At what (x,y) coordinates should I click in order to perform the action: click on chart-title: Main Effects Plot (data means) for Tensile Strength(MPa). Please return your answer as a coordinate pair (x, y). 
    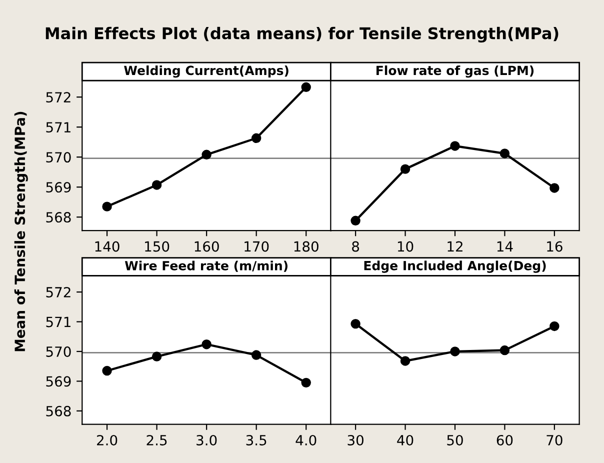
    Looking at the image, I should click on (302, 34).